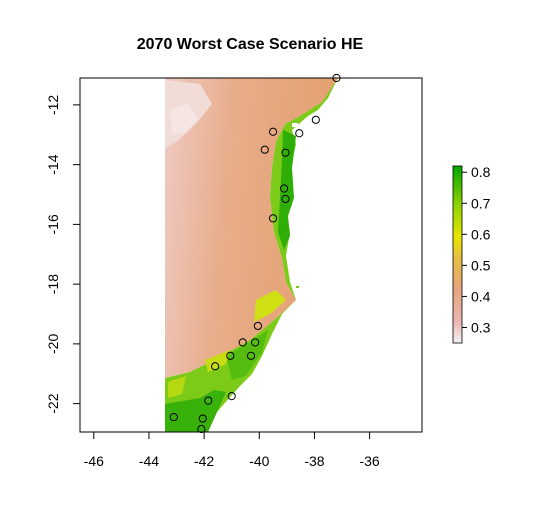  What do you see at coordinates (53, 344) in the screenshot?
I see `y-tick-label: -20` at bounding box center [53, 344].